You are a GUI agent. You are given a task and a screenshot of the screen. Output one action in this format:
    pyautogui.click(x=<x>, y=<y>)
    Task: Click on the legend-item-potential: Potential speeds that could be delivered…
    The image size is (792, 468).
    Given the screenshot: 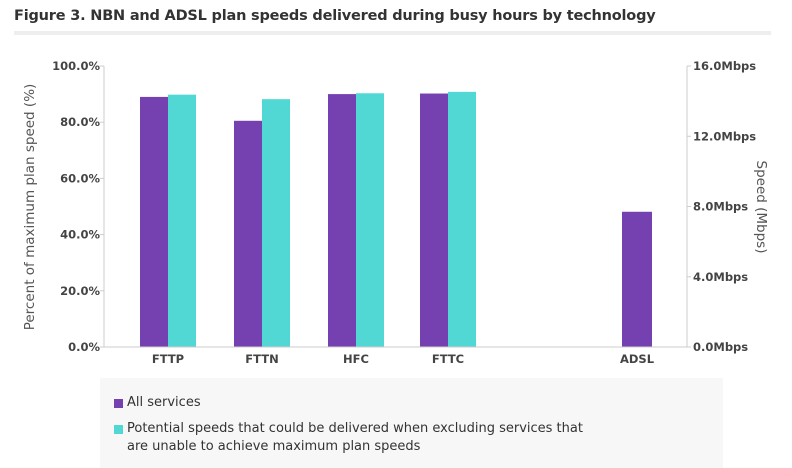 What is the action you would take?
    pyautogui.click(x=348, y=438)
    